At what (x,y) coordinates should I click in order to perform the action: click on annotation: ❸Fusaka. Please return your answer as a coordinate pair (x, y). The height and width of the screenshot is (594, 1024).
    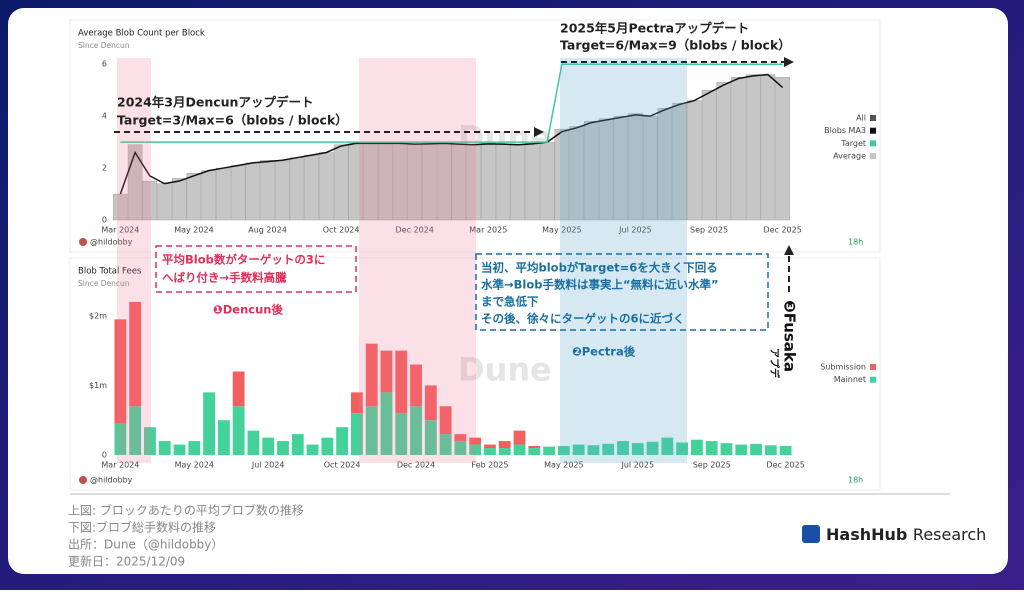
    Looking at the image, I should click on (790, 336).